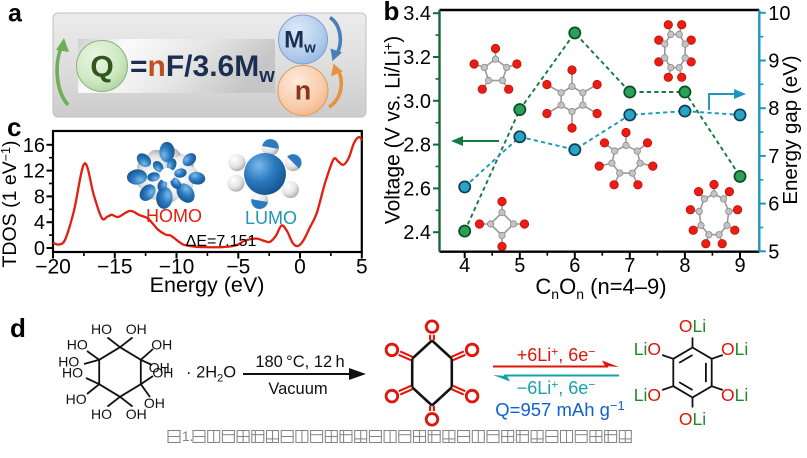 This screenshot has width=807, height=458. I want to click on svg-text: Voltage (V vs. Li/Li+), so click(393, 130).